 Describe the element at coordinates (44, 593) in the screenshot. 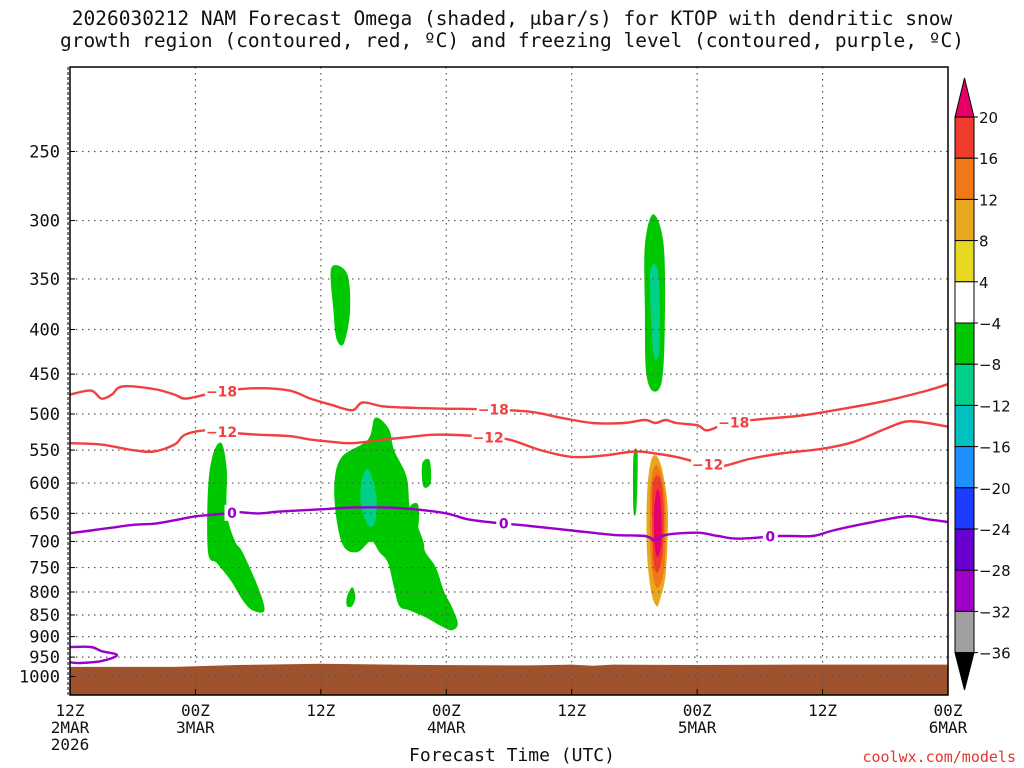

I see `y-tick-label: 800` at that location.